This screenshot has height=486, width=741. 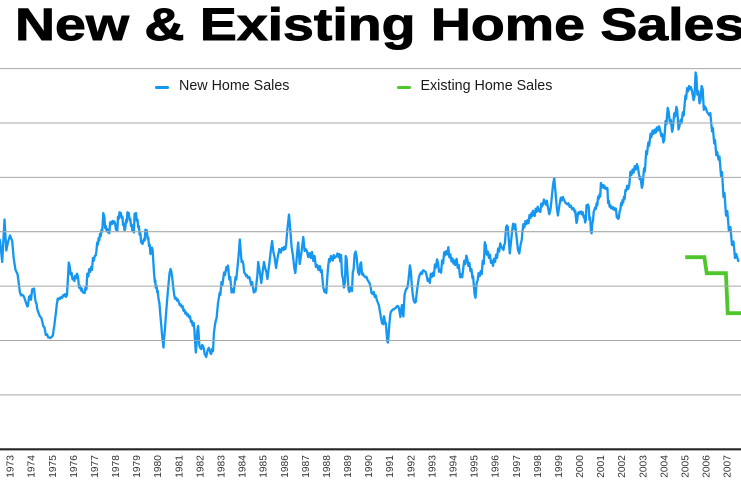 What do you see at coordinates (664, 466) in the screenshot?
I see `svg-text: 2004` at bounding box center [664, 466].